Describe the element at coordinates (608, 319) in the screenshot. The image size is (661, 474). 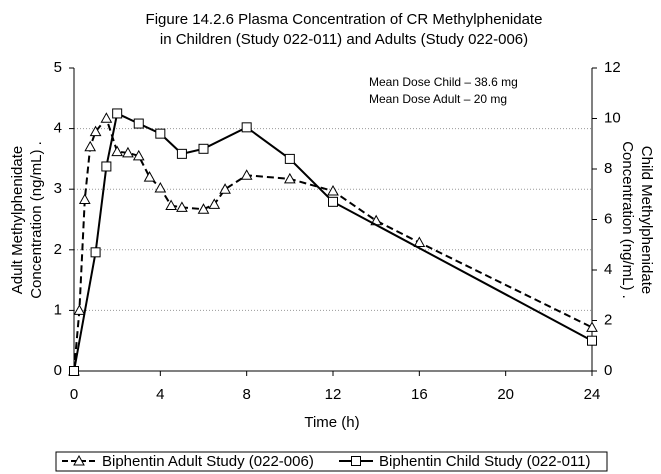
I see `y2-tick-label: 2` at that location.